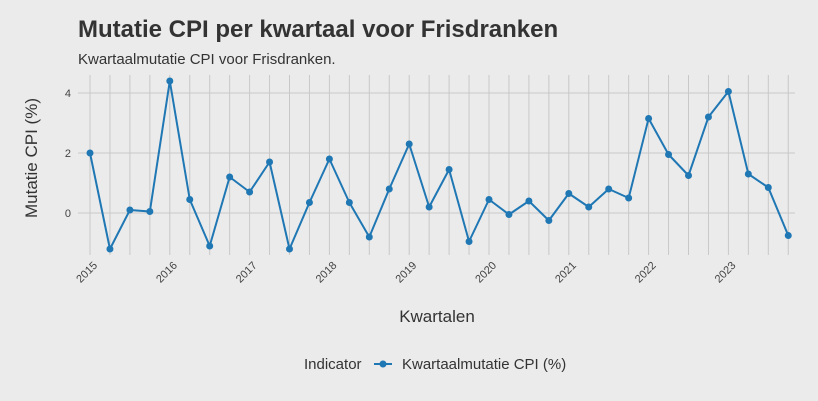 This screenshot has width=818, height=401. I want to click on x-tick-label: 2023, so click(726, 273).